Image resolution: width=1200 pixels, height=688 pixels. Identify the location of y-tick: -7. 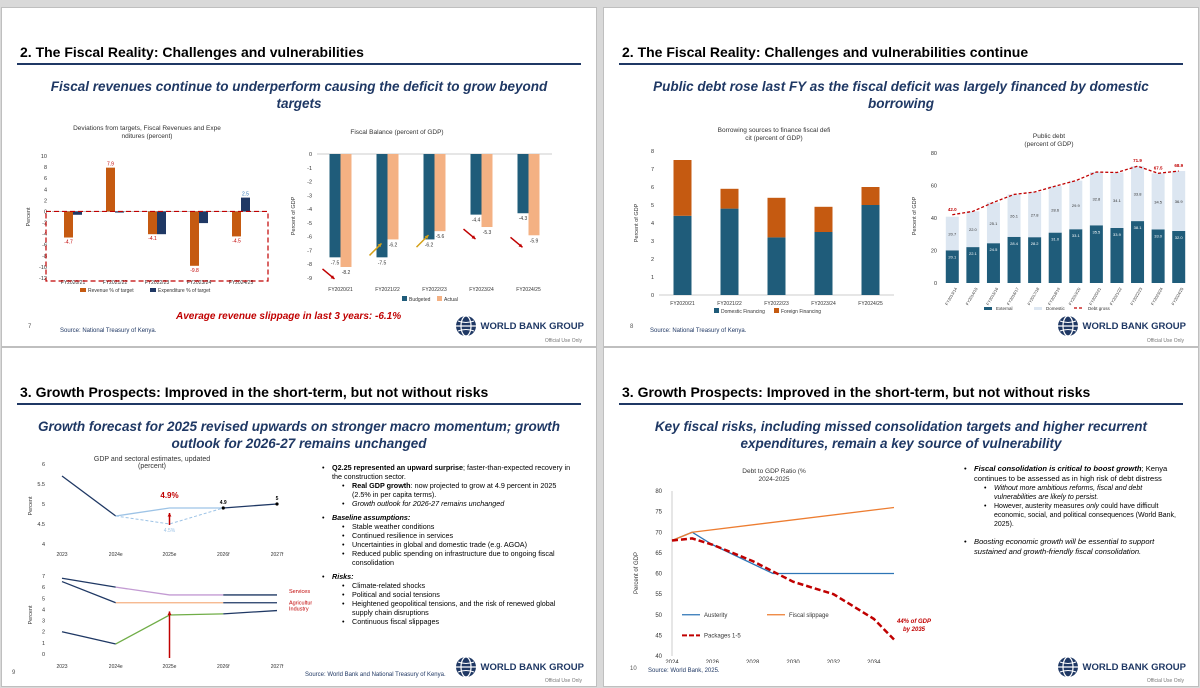
(309, 251).